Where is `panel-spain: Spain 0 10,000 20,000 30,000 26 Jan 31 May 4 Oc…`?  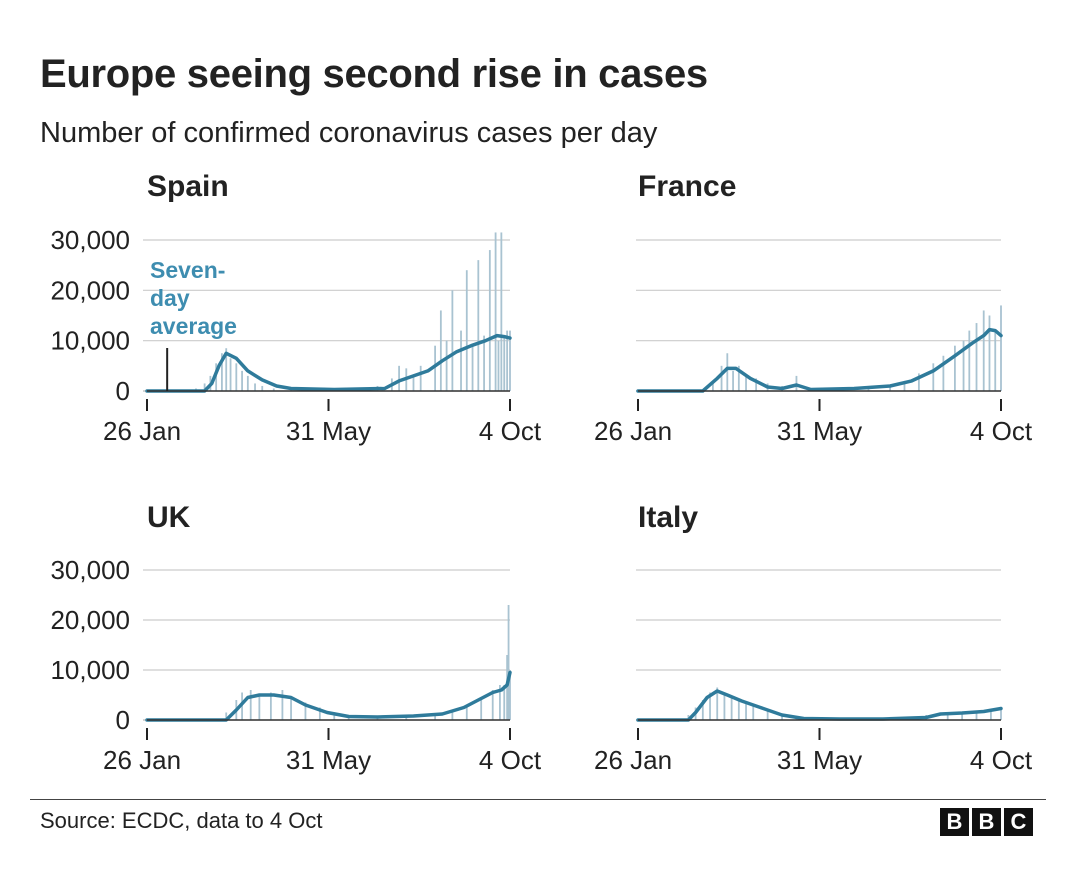
panel-spain: Spain 0 10,000 20,000 30,000 26 Jan 31 May 4 Oc… is located at coordinates (295, 308).